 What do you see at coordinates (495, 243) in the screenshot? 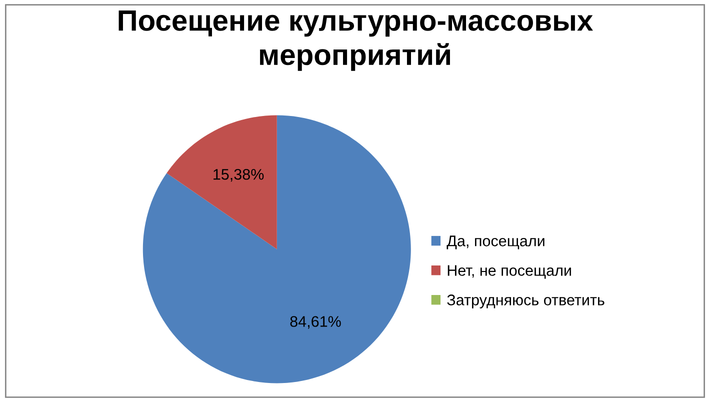
I see `legend-label: Да, посещали` at bounding box center [495, 243].